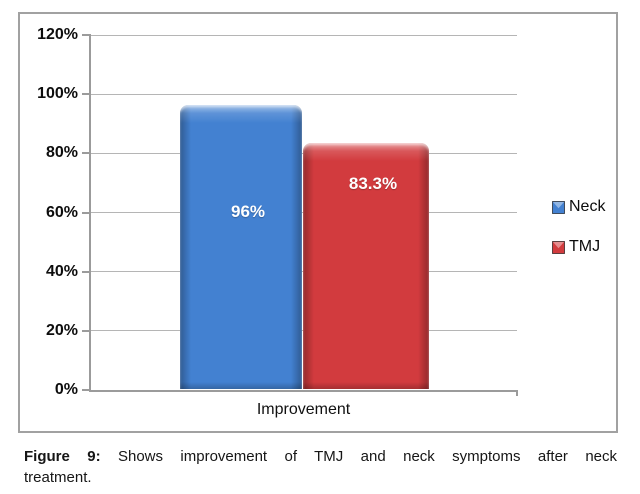  What do you see at coordinates (57, 94) in the screenshot?
I see `y-axis-tick-label: 100%` at bounding box center [57, 94].